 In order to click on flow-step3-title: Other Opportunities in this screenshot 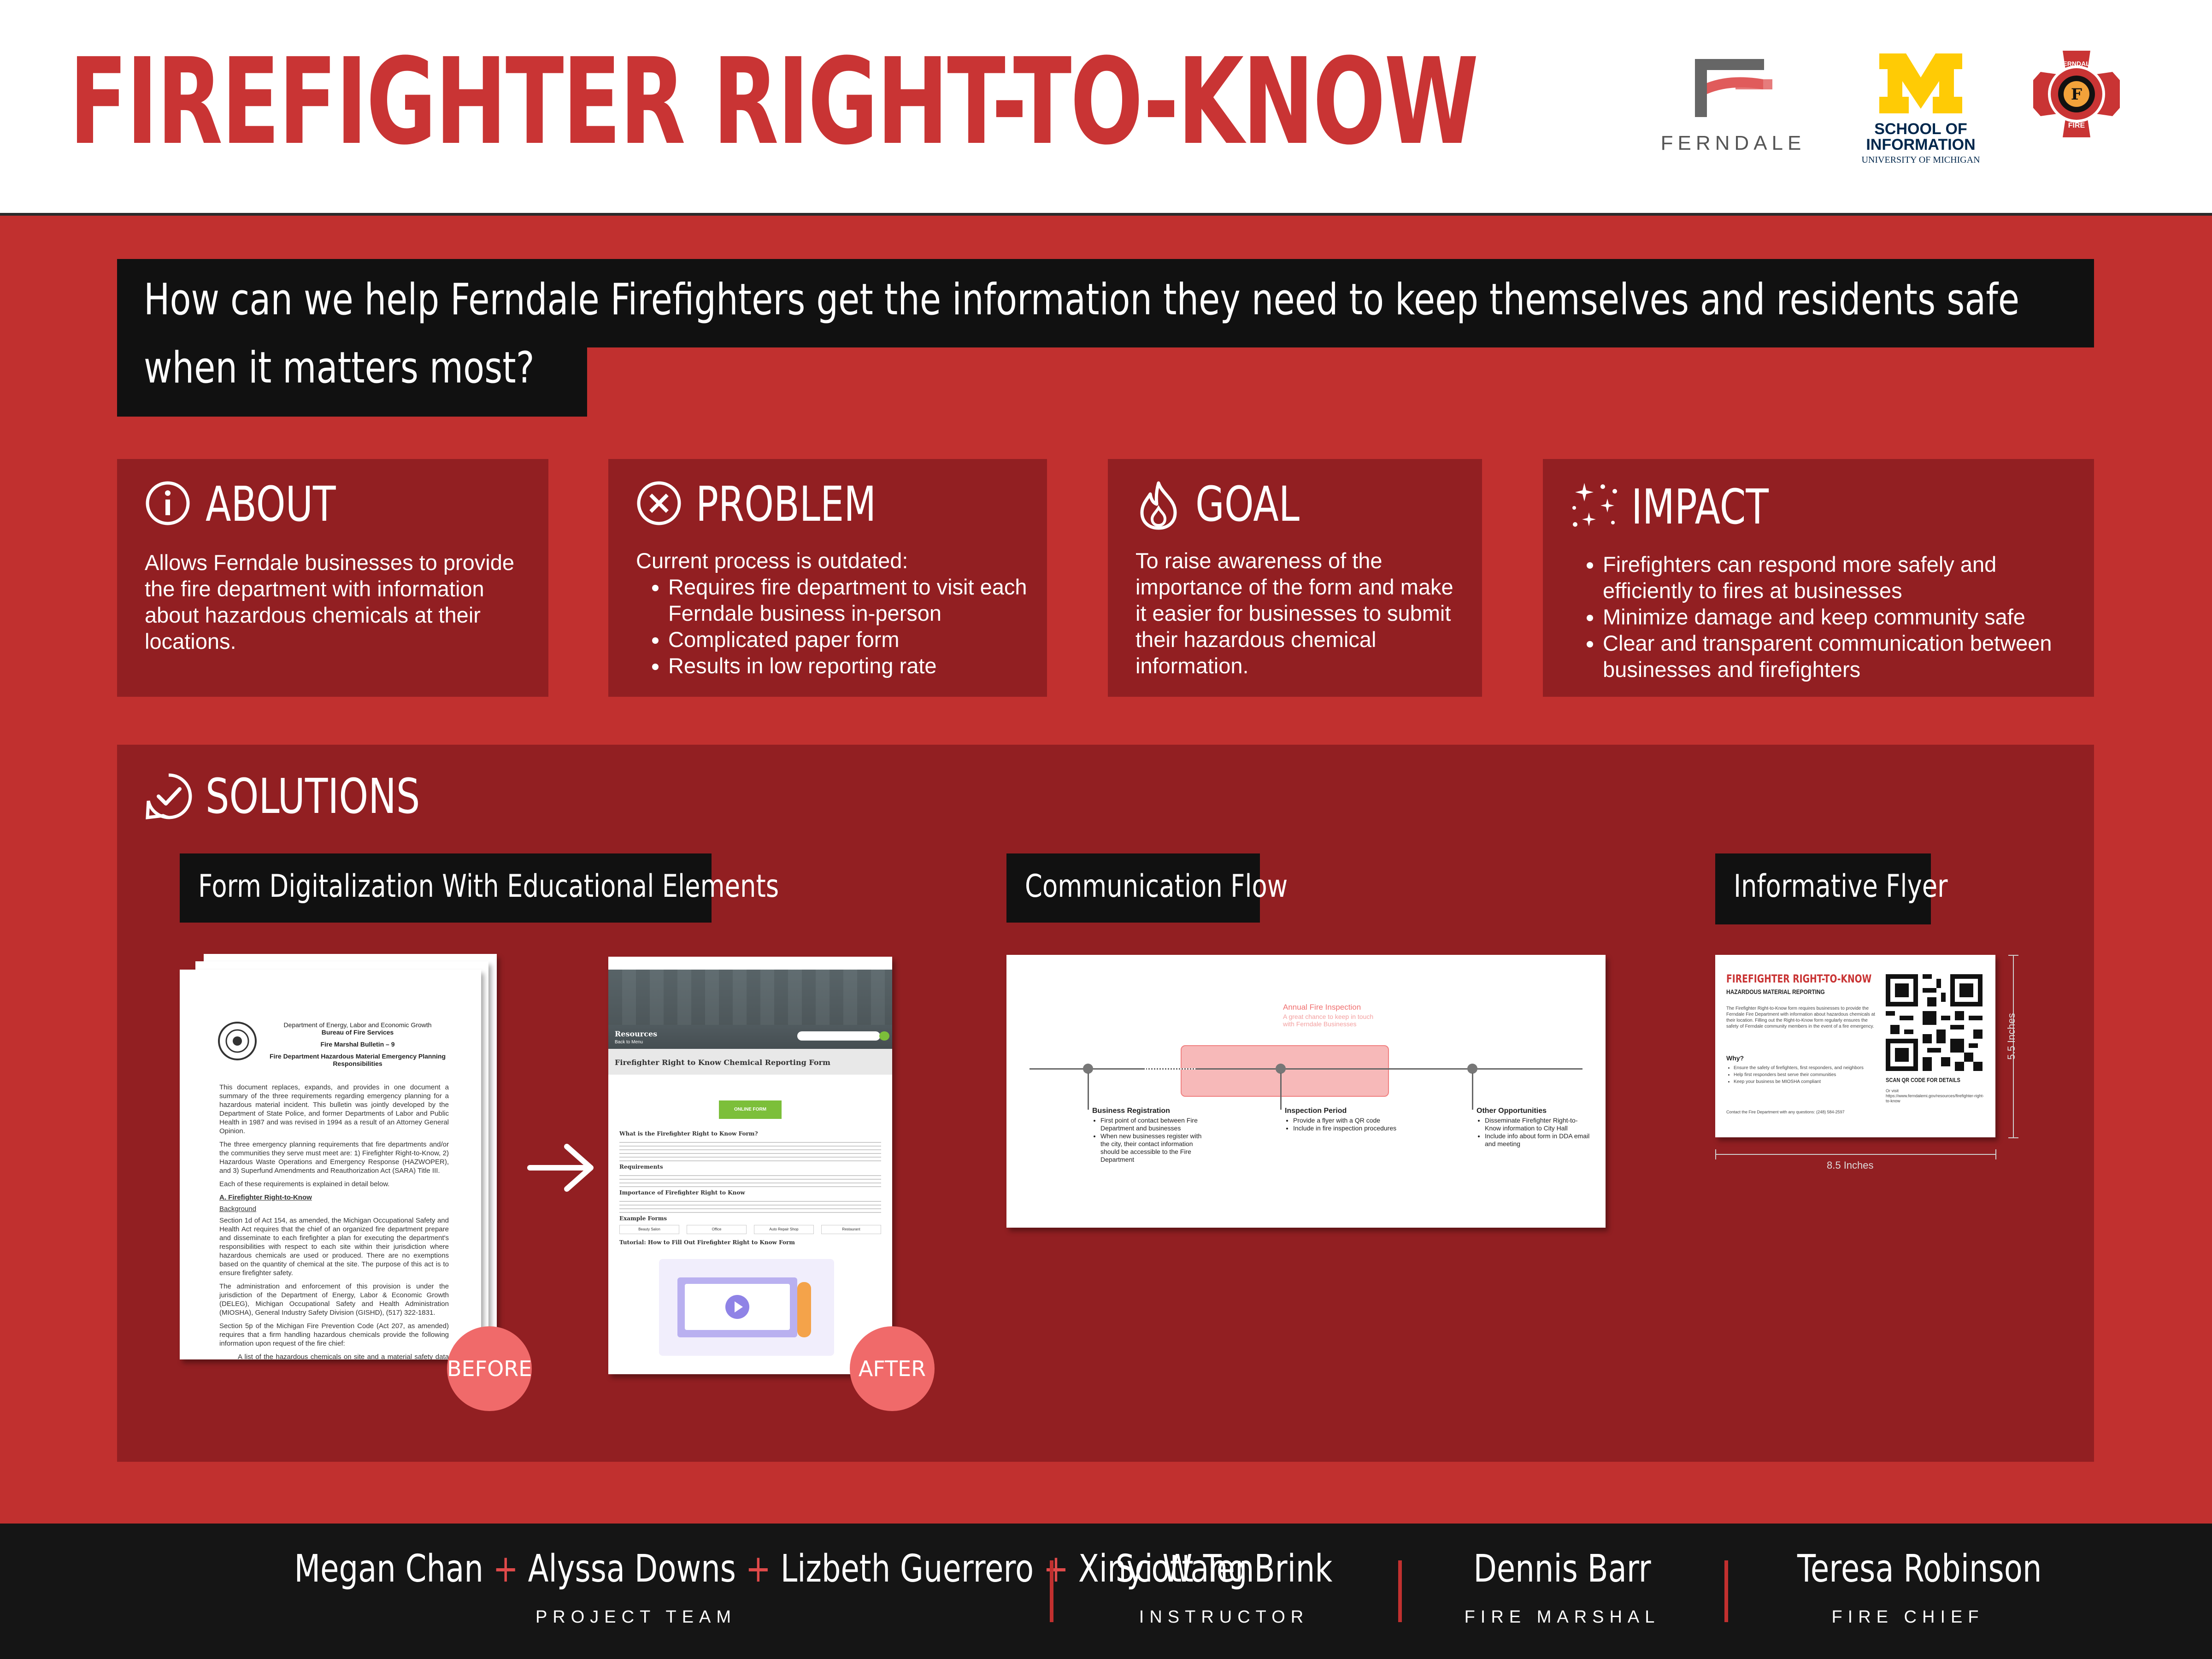, I will do `click(1512, 1111)`.